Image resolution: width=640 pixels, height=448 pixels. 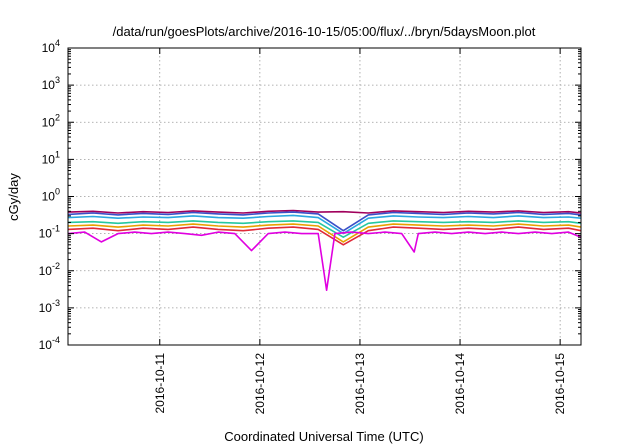 What do you see at coordinates (51, 120) in the screenshot?
I see `y-tick-label: 10²` at bounding box center [51, 120].